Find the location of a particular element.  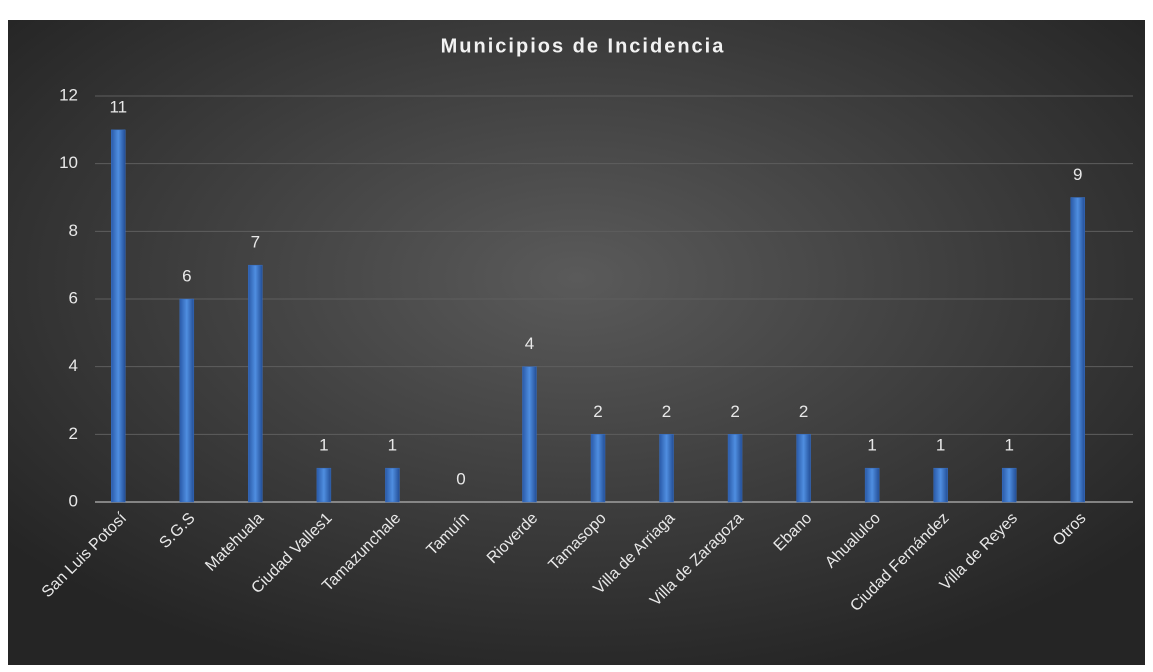

data-label: 7 is located at coordinates (255, 242).